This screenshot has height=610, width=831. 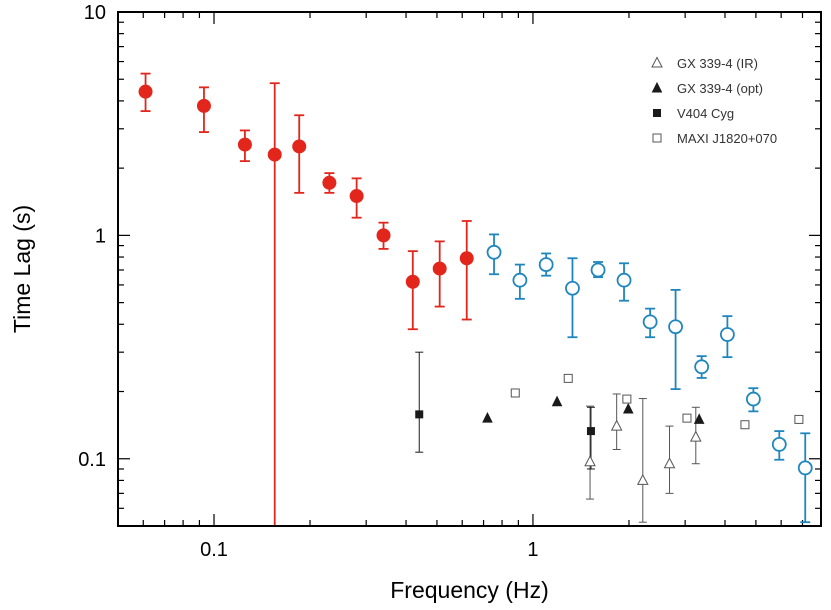 What do you see at coordinates (214, 550) in the screenshot?
I see `x-tick-label: 0.1` at bounding box center [214, 550].